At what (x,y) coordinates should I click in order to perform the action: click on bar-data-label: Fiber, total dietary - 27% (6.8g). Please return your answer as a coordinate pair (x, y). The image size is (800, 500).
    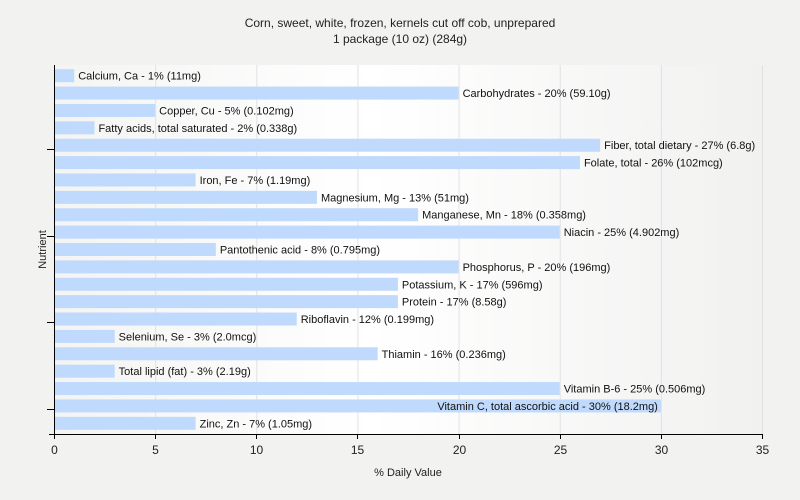
    Looking at the image, I should click on (679, 146).